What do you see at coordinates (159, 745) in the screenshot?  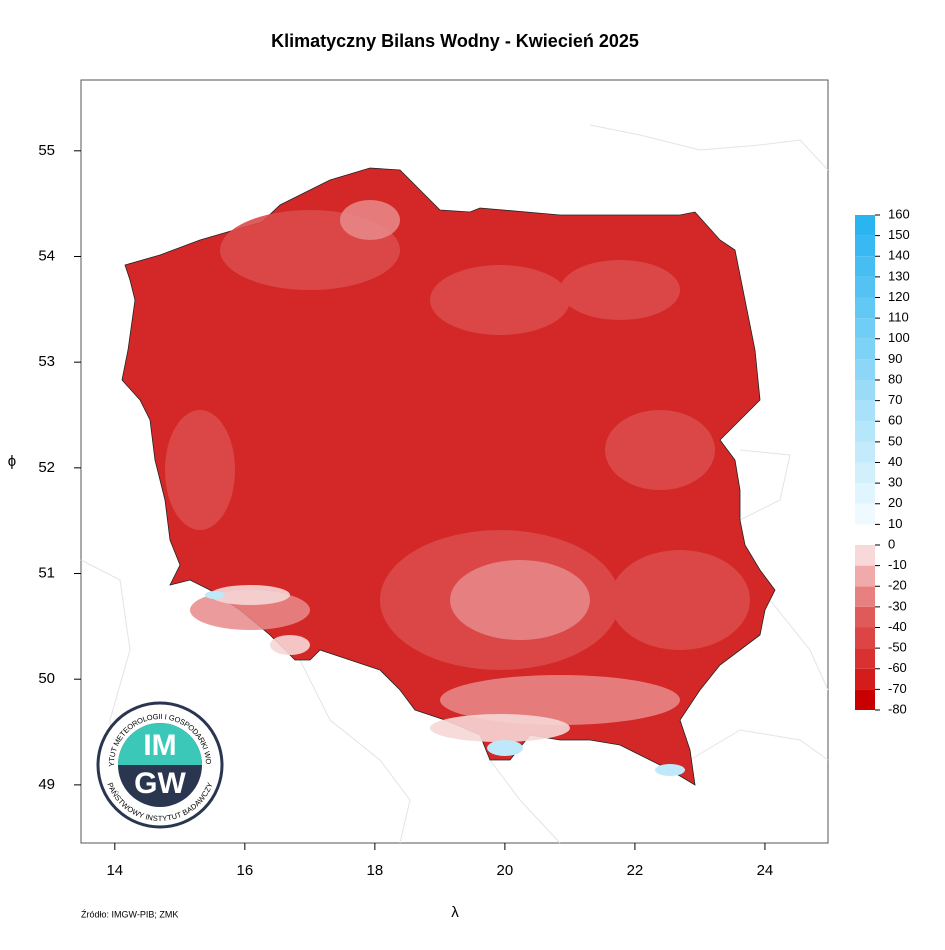 I see `logo-top: IM` at bounding box center [159, 745].